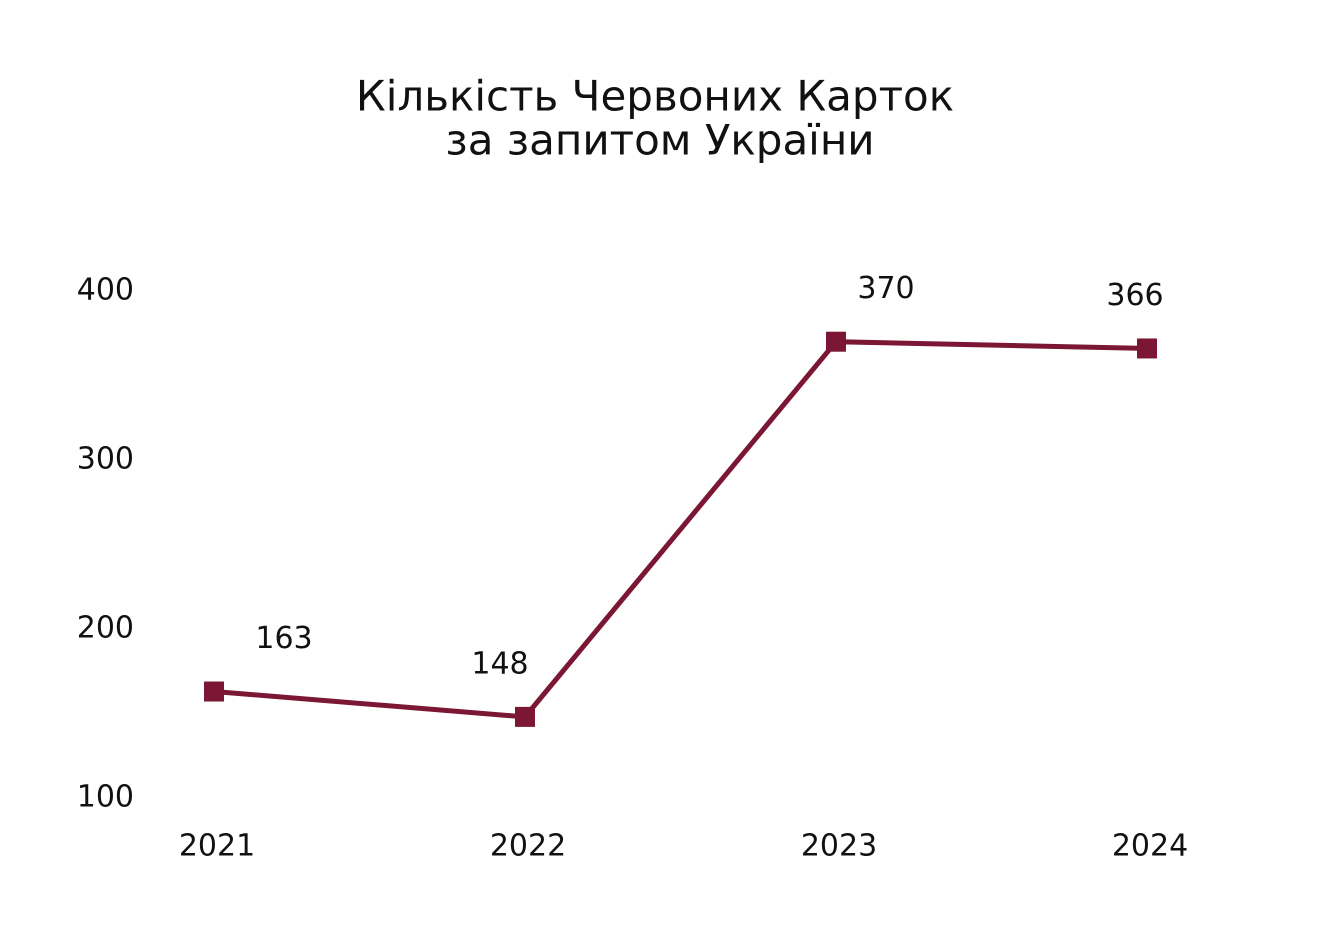  I want to click on value-label: 370, so click(885, 288).